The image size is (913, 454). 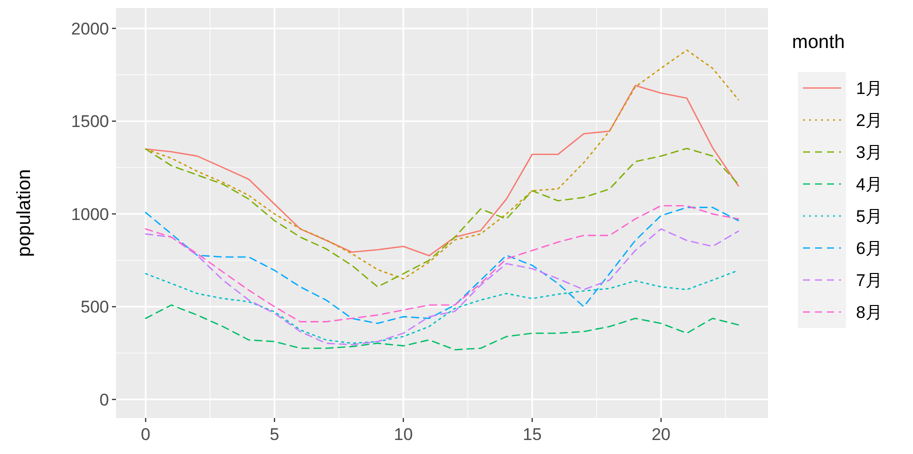 What do you see at coordinates (24, 213) in the screenshot?
I see `y-axis-title: population` at bounding box center [24, 213].